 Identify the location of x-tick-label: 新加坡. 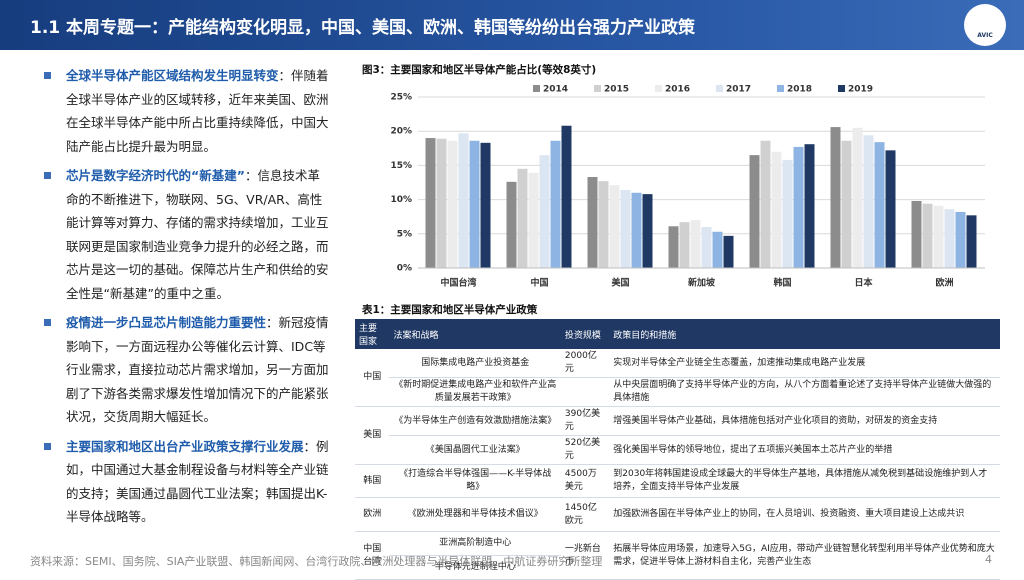
(702, 283).